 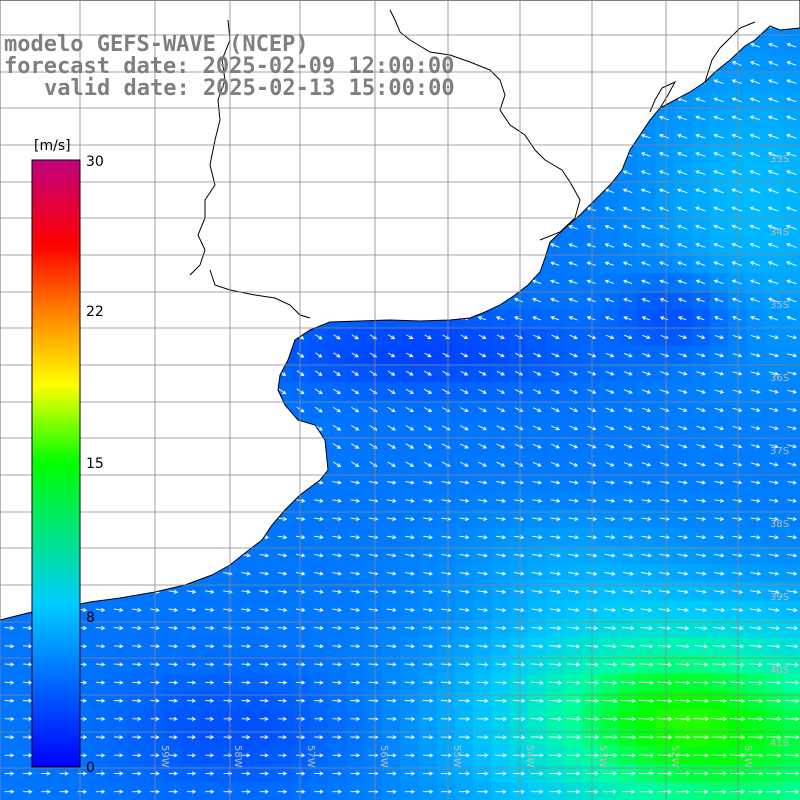 What do you see at coordinates (440, 40) in the screenshot?
I see `border-line` at bounding box center [440, 40].